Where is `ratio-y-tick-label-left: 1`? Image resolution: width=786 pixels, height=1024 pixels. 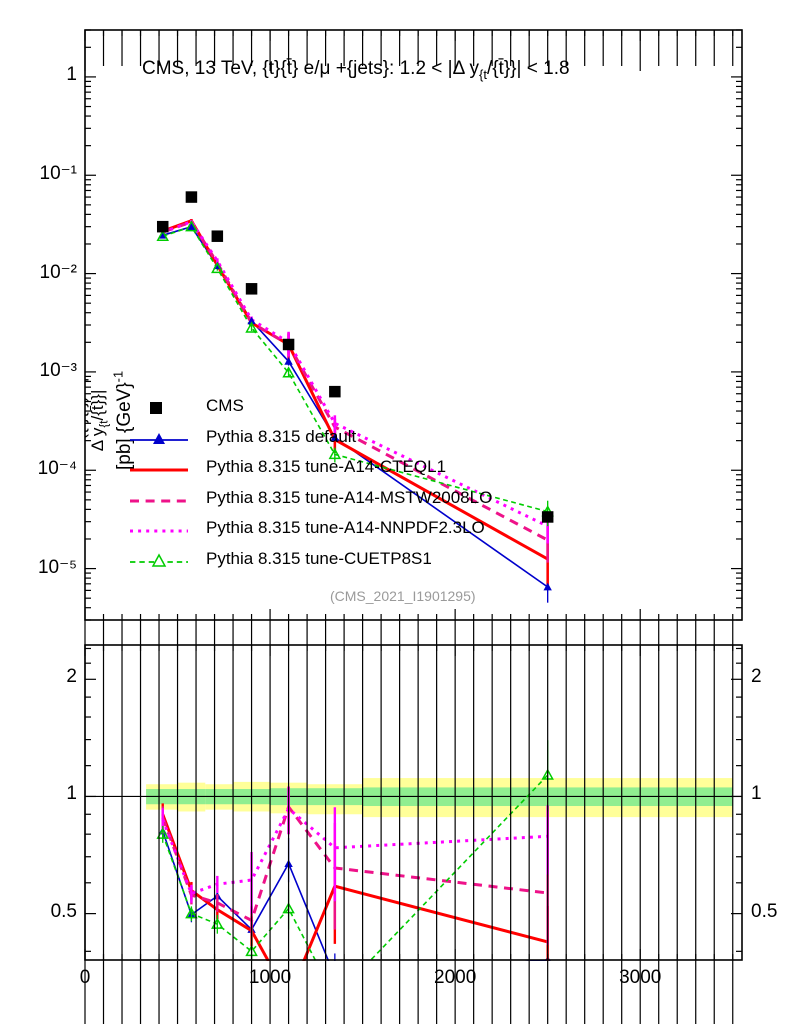 ratio-y-tick-label-left: 1 is located at coordinates (71, 794).